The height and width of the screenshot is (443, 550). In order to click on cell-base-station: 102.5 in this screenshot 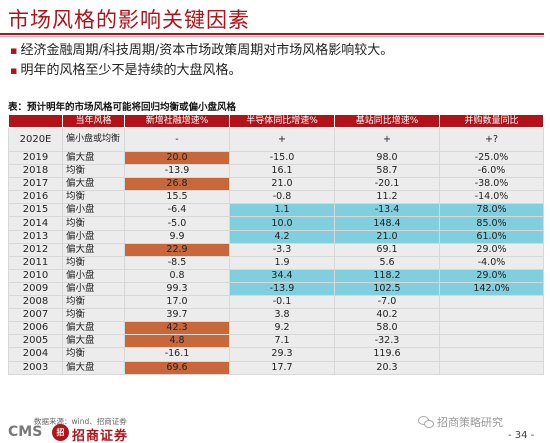, I will do `click(387, 289)`.